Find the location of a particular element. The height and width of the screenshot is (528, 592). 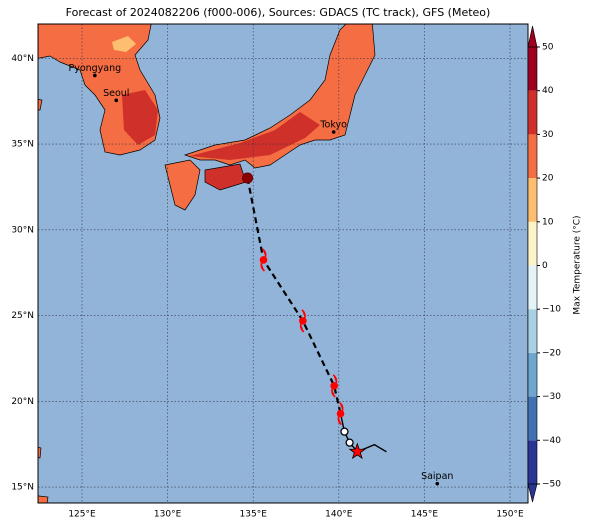

city-label: Tokyo is located at coordinates (333, 125).